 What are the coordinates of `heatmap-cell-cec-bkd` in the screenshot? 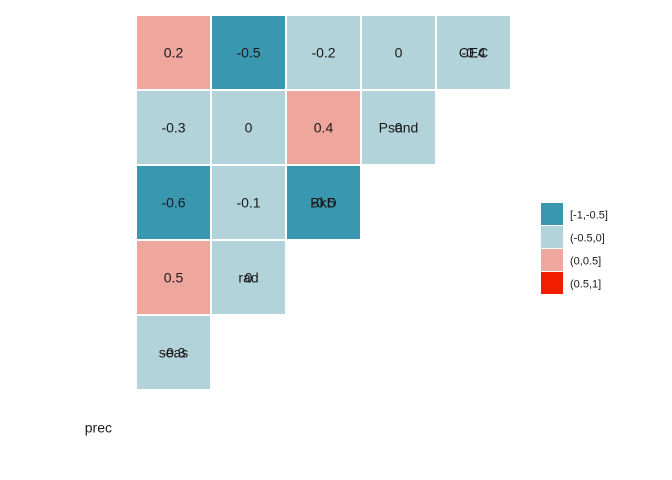 It's located at (398, 52).